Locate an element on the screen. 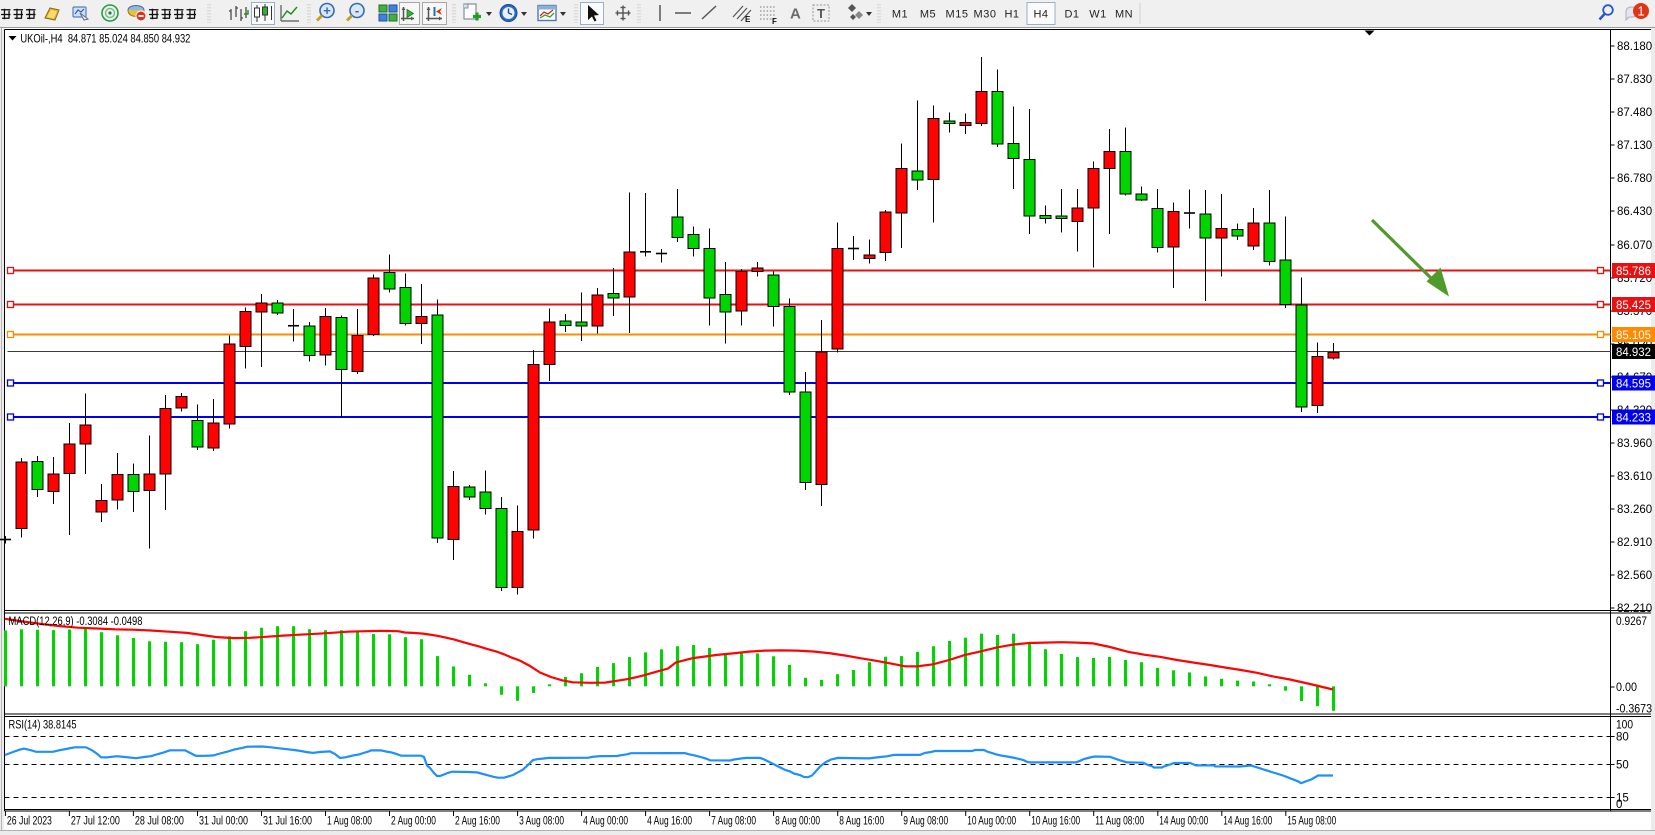  svg-text: 4 Aug 00:00 is located at coordinates (605, 822).